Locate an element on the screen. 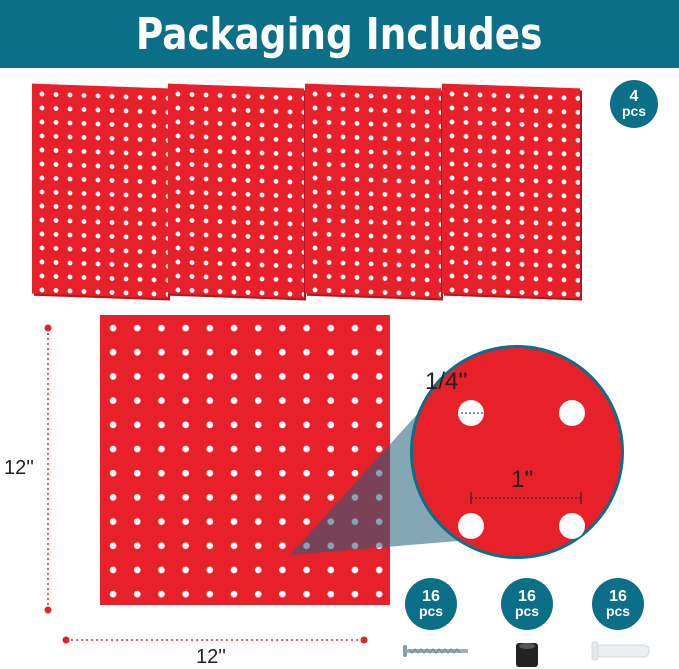 The image size is (679, 669). width-label: 12'' is located at coordinates (211, 657).